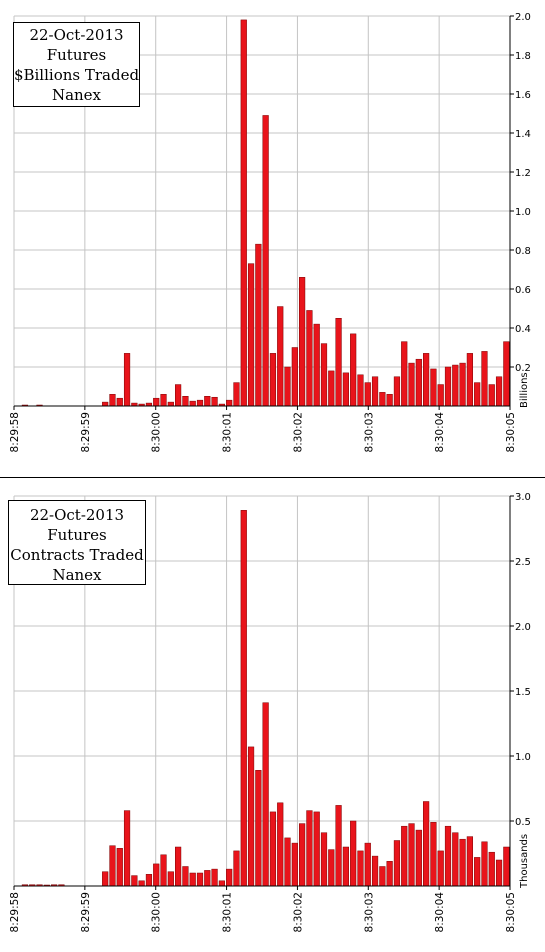 This screenshot has width=545, height=952. What do you see at coordinates (523, 692) in the screenshot?
I see `y-tick-label: 1.5` at bounding box center [523, 692].